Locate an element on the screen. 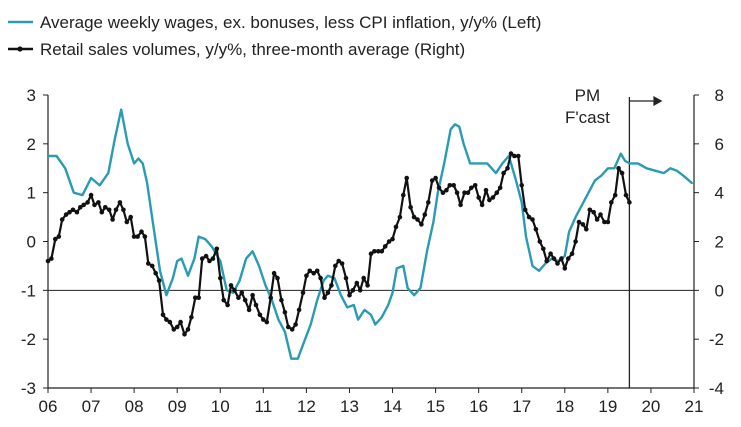  y-left-tick-label: 2 is located at coordinates (31, 144).